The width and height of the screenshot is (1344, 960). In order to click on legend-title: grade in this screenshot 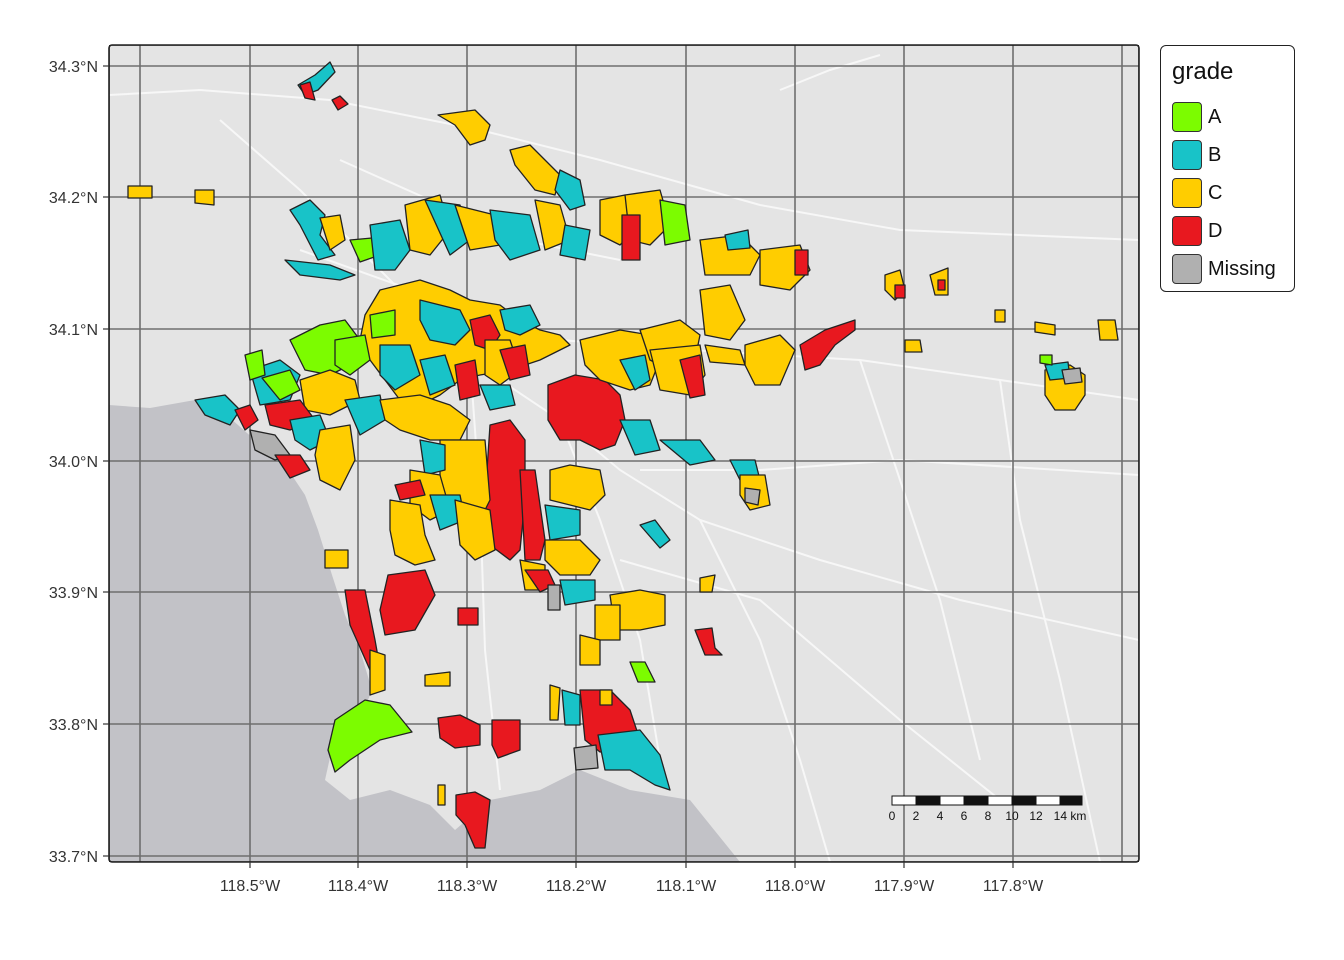, I will do `click(1203, 71)`.